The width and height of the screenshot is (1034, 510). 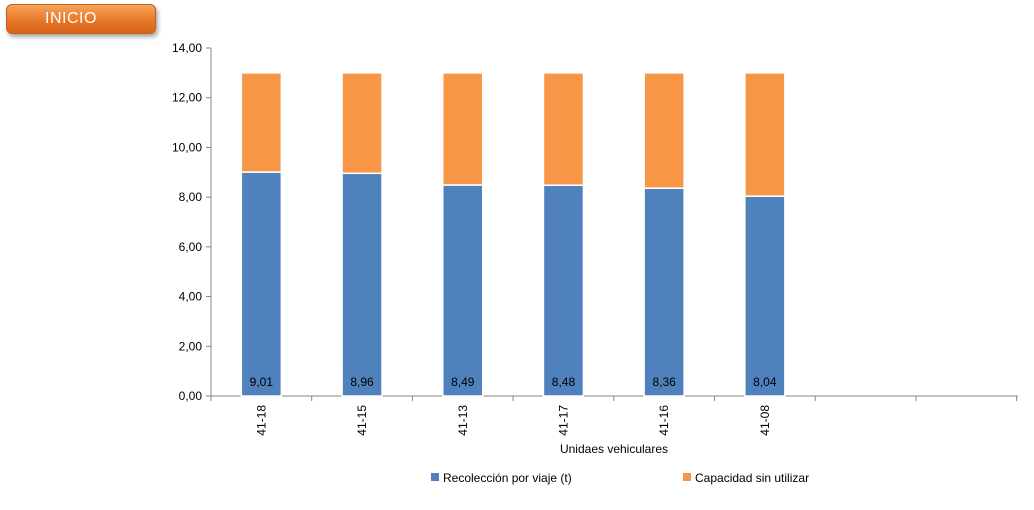 I want to click on y-tick-label: 8,00, so click(x=191, y=197).